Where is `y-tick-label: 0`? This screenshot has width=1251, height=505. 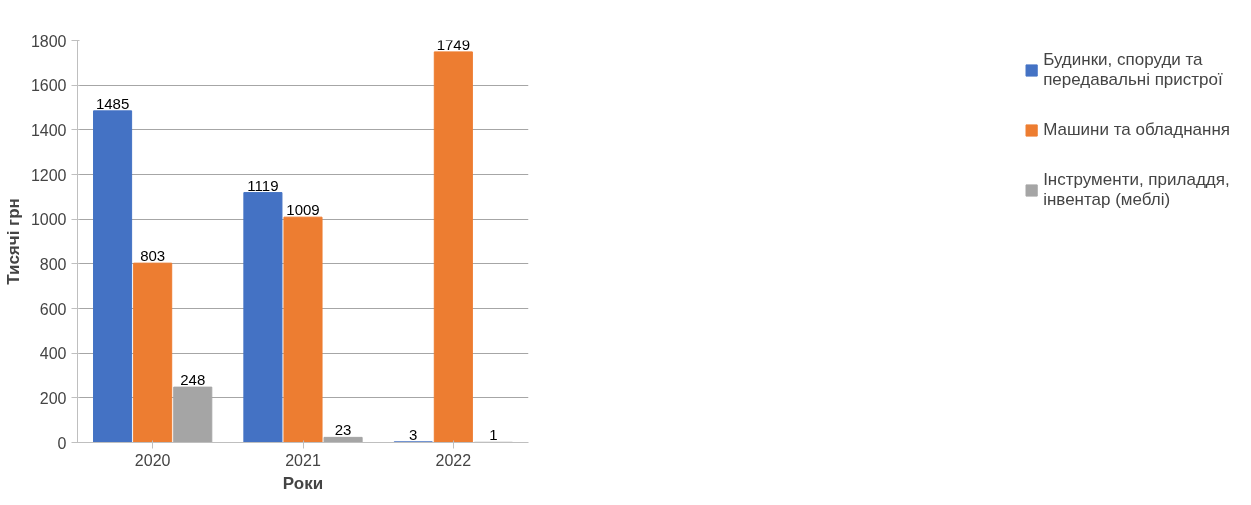
y-tick-label: 0 is located at coordinates (62, 443).